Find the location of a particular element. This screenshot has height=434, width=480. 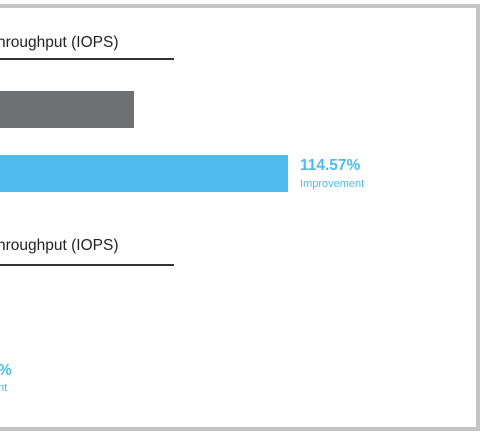

section-title-2: hroughput (IOPS) is located at coordinates (59, 245).